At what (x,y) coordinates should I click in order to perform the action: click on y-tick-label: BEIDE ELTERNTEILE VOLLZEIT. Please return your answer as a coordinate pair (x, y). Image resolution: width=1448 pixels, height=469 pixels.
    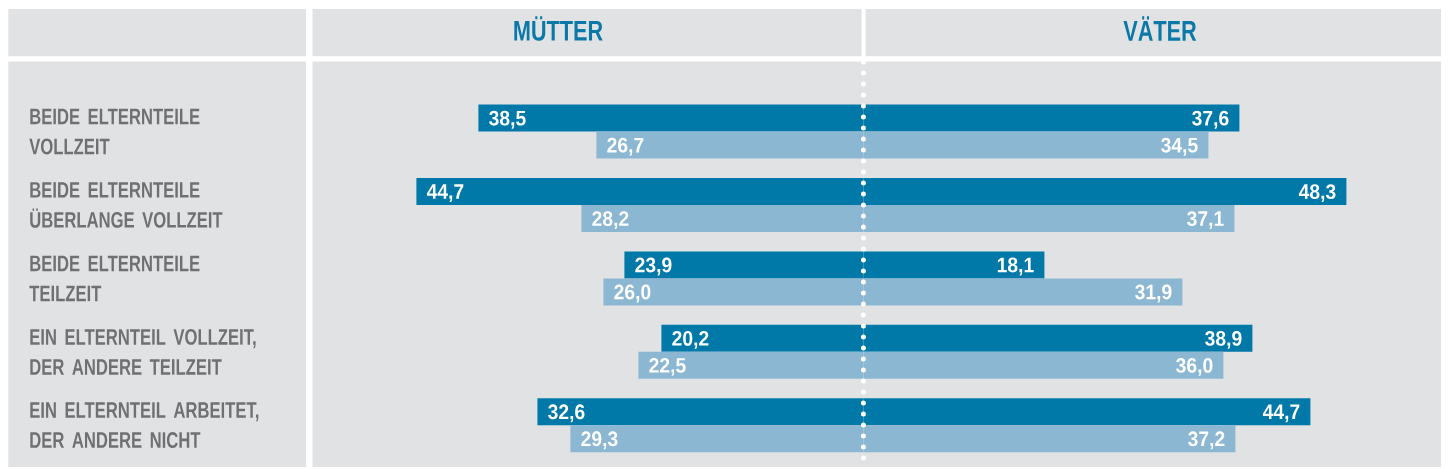
    Looking at the image, I should click on (114, 131).